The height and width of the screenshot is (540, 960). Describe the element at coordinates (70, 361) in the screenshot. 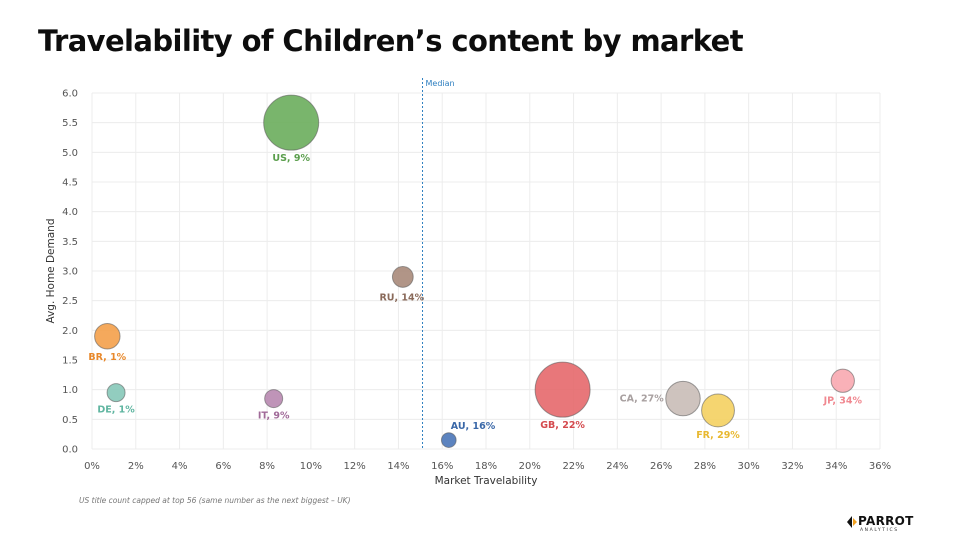

I see `y-tick-label: 1.5` at that location.